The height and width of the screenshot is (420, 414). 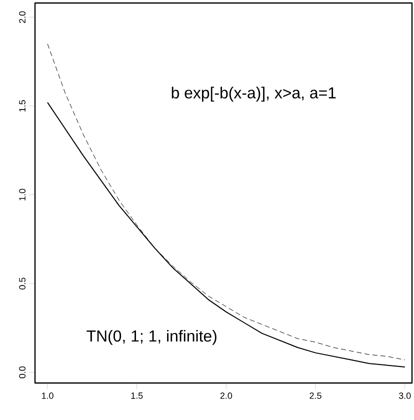 What do you see at coordinates (226, 395) in the screenshot?
I see `x-tick-label: 2.0` at bounding box center [226, 395].